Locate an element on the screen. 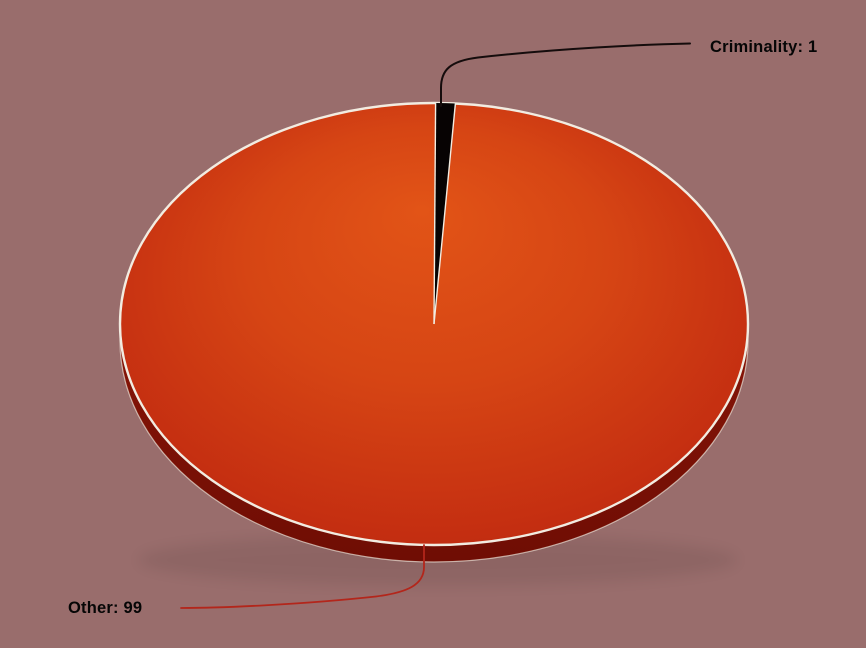 This screenshot has width=866, height=648. slice-label-other: Other: 99 is located at coordinates (105, 608).